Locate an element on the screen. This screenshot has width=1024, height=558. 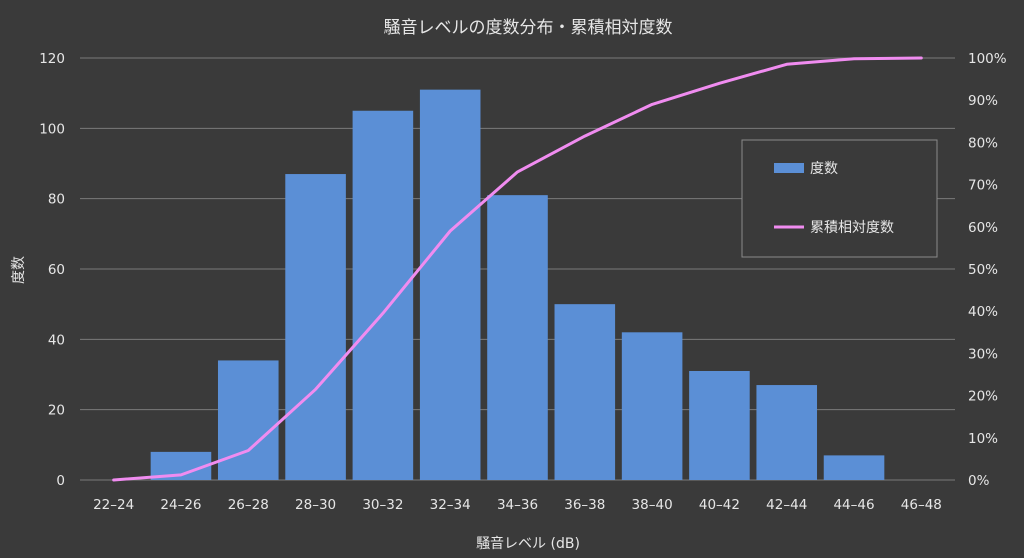
y-axis-ticks: 0 20 40 60 80 100 120 is located at coordinates (52, 270).